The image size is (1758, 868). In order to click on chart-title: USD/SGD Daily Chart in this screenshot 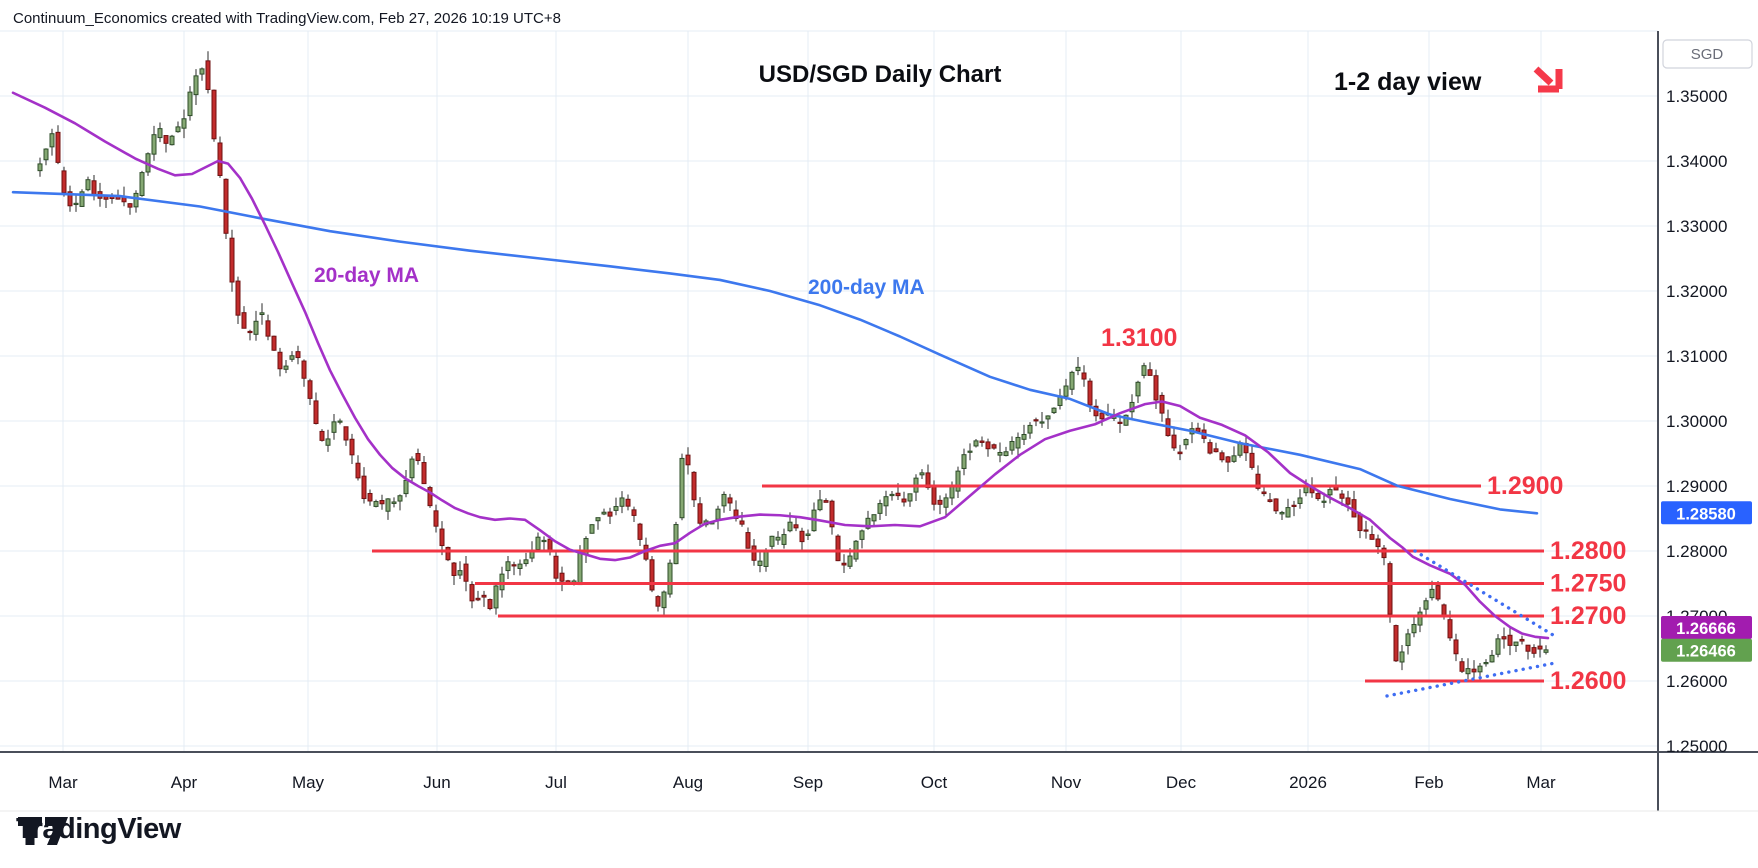, I will do `click(880, 74)`.